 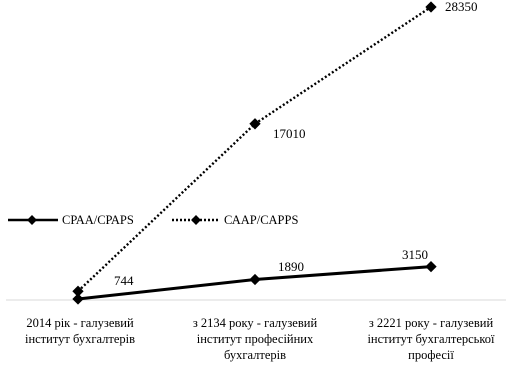 I want to click on legend-item-caap-capps: САAP/CAPPS, so click(x=235, y=220).